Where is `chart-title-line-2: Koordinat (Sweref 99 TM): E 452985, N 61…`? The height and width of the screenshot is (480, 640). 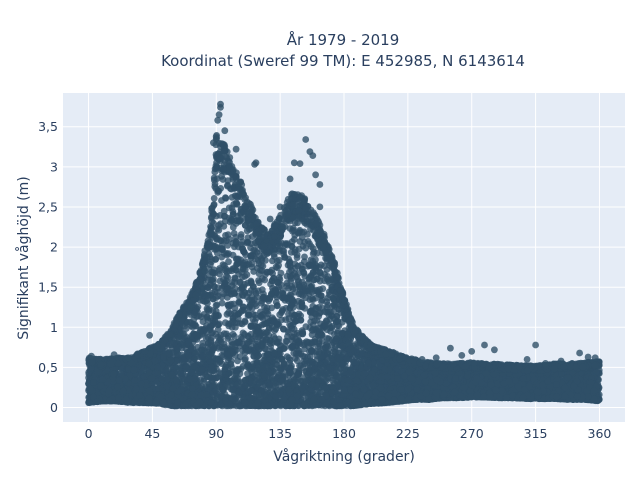 chart-title-line-2: Koordinat (Sweref 99 TM): E 452985, N 61… is located at coordinates (343, 61).